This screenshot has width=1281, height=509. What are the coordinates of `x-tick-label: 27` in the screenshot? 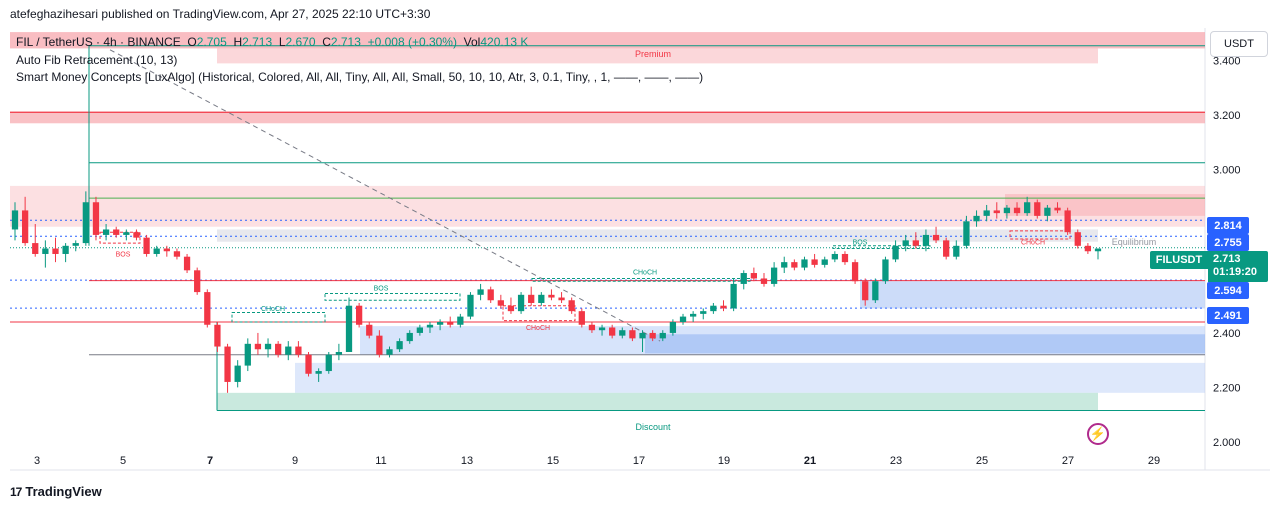 It's located at (1068, 461).